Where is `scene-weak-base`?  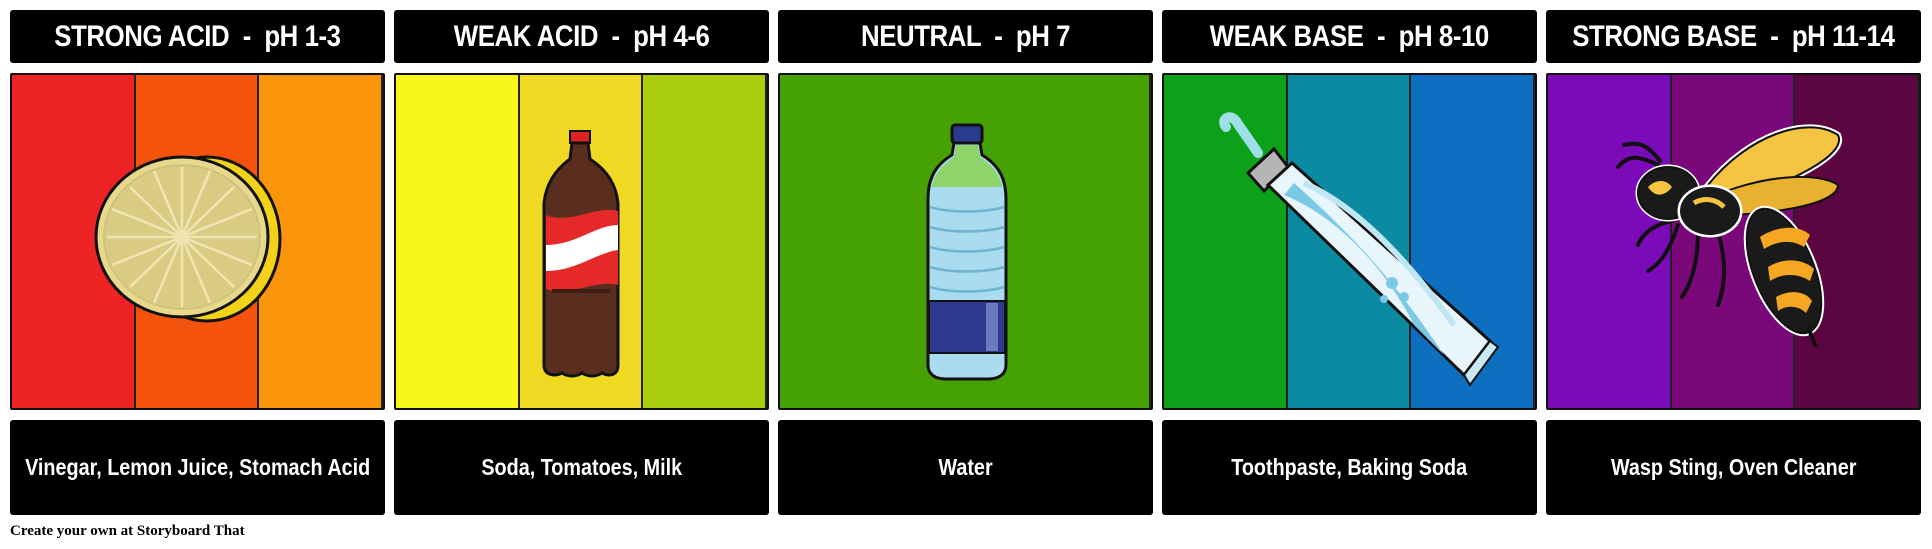
scene-weak-base is located at coordinates (1349, 241).